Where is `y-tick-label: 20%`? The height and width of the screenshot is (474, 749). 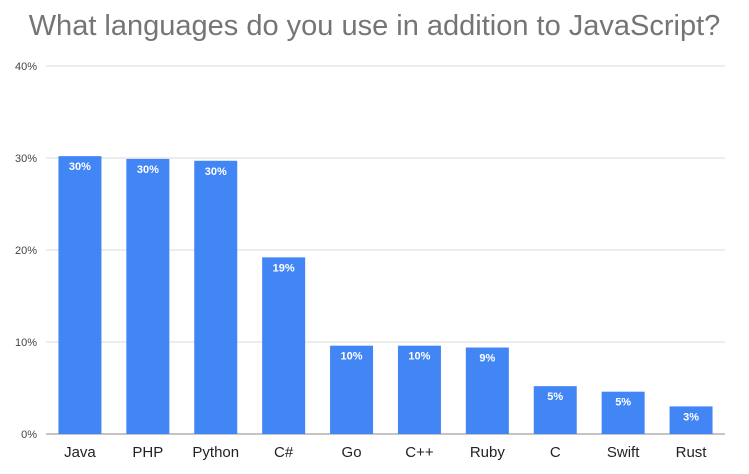 y-tick-label: 20% is located at coordinates (26, 251).